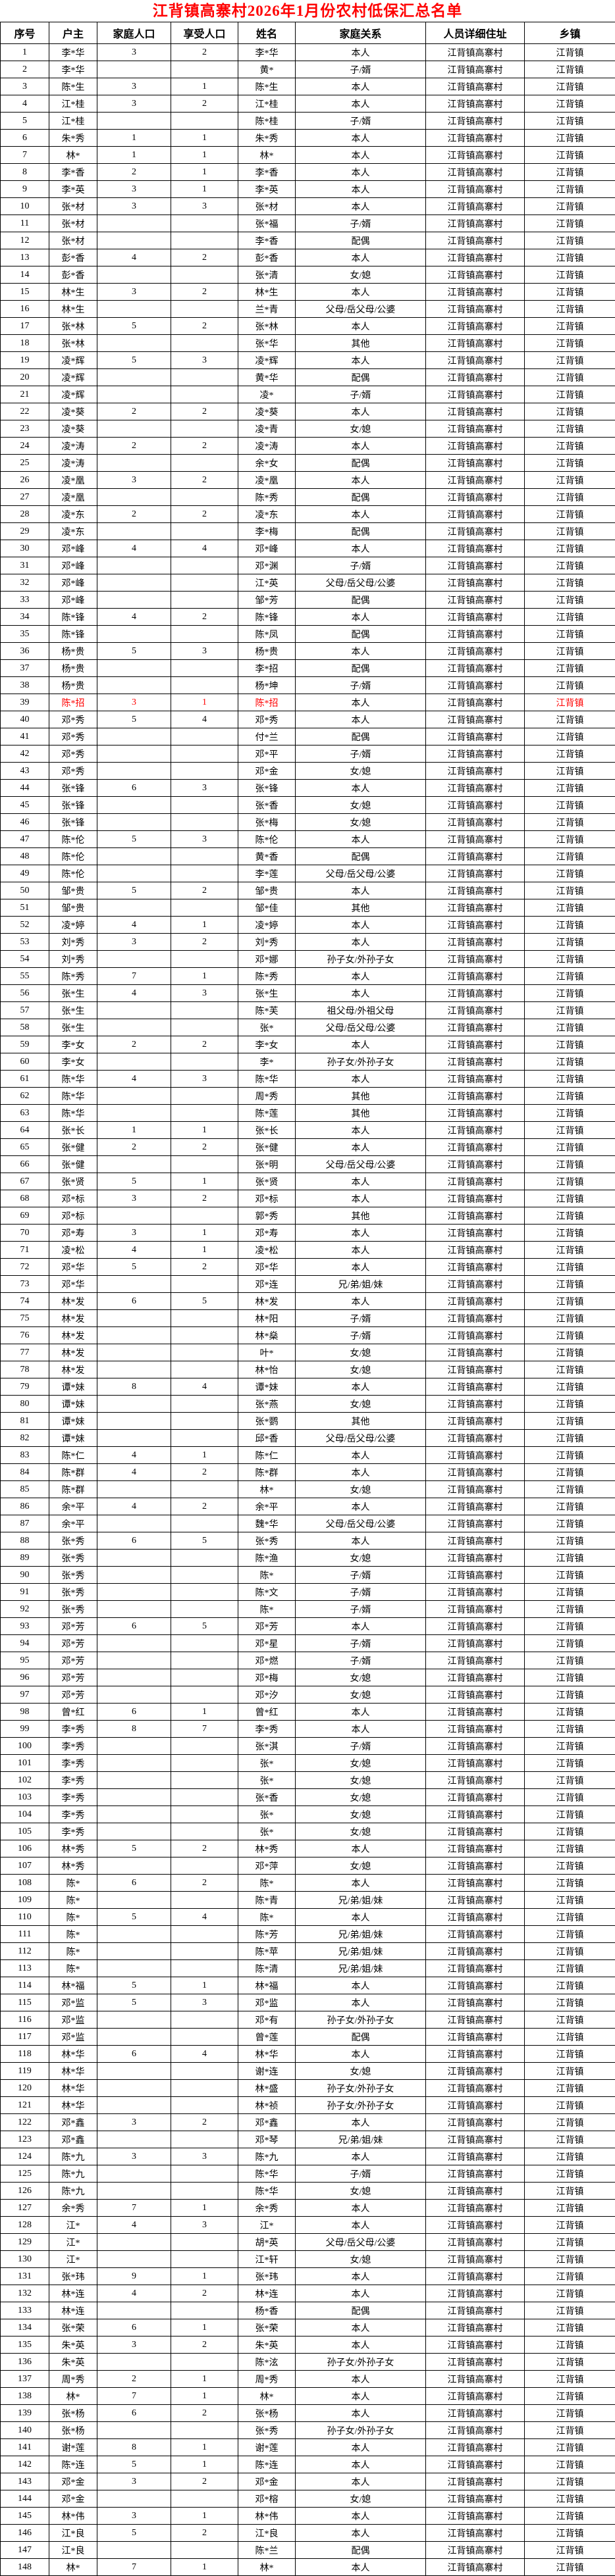 This screenshot has height=2576, width=615. Describe the element at coordinates (307, 2054) in the screenshot. I see `table-row: 118 林*华 6 4 林*华 本人 江背镇高寨村 江背镇` at that location.